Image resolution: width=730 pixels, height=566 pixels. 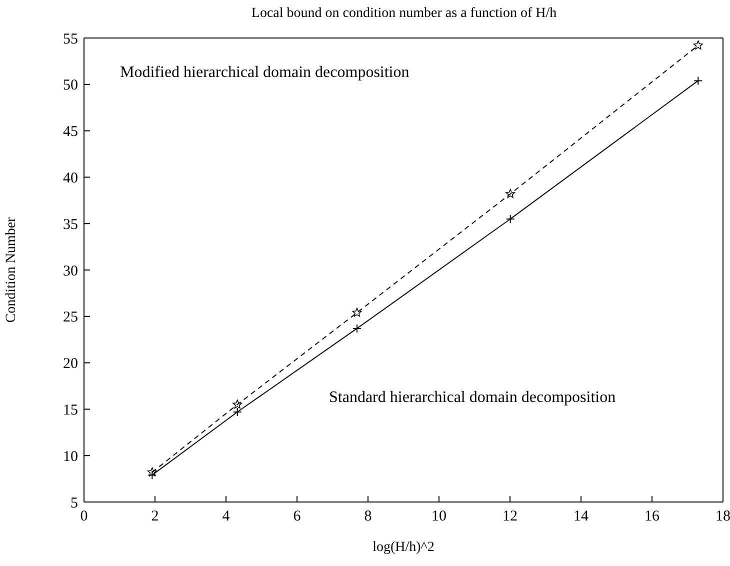 I want to click on y-tick-label: 55, so click(x=70, y=39).